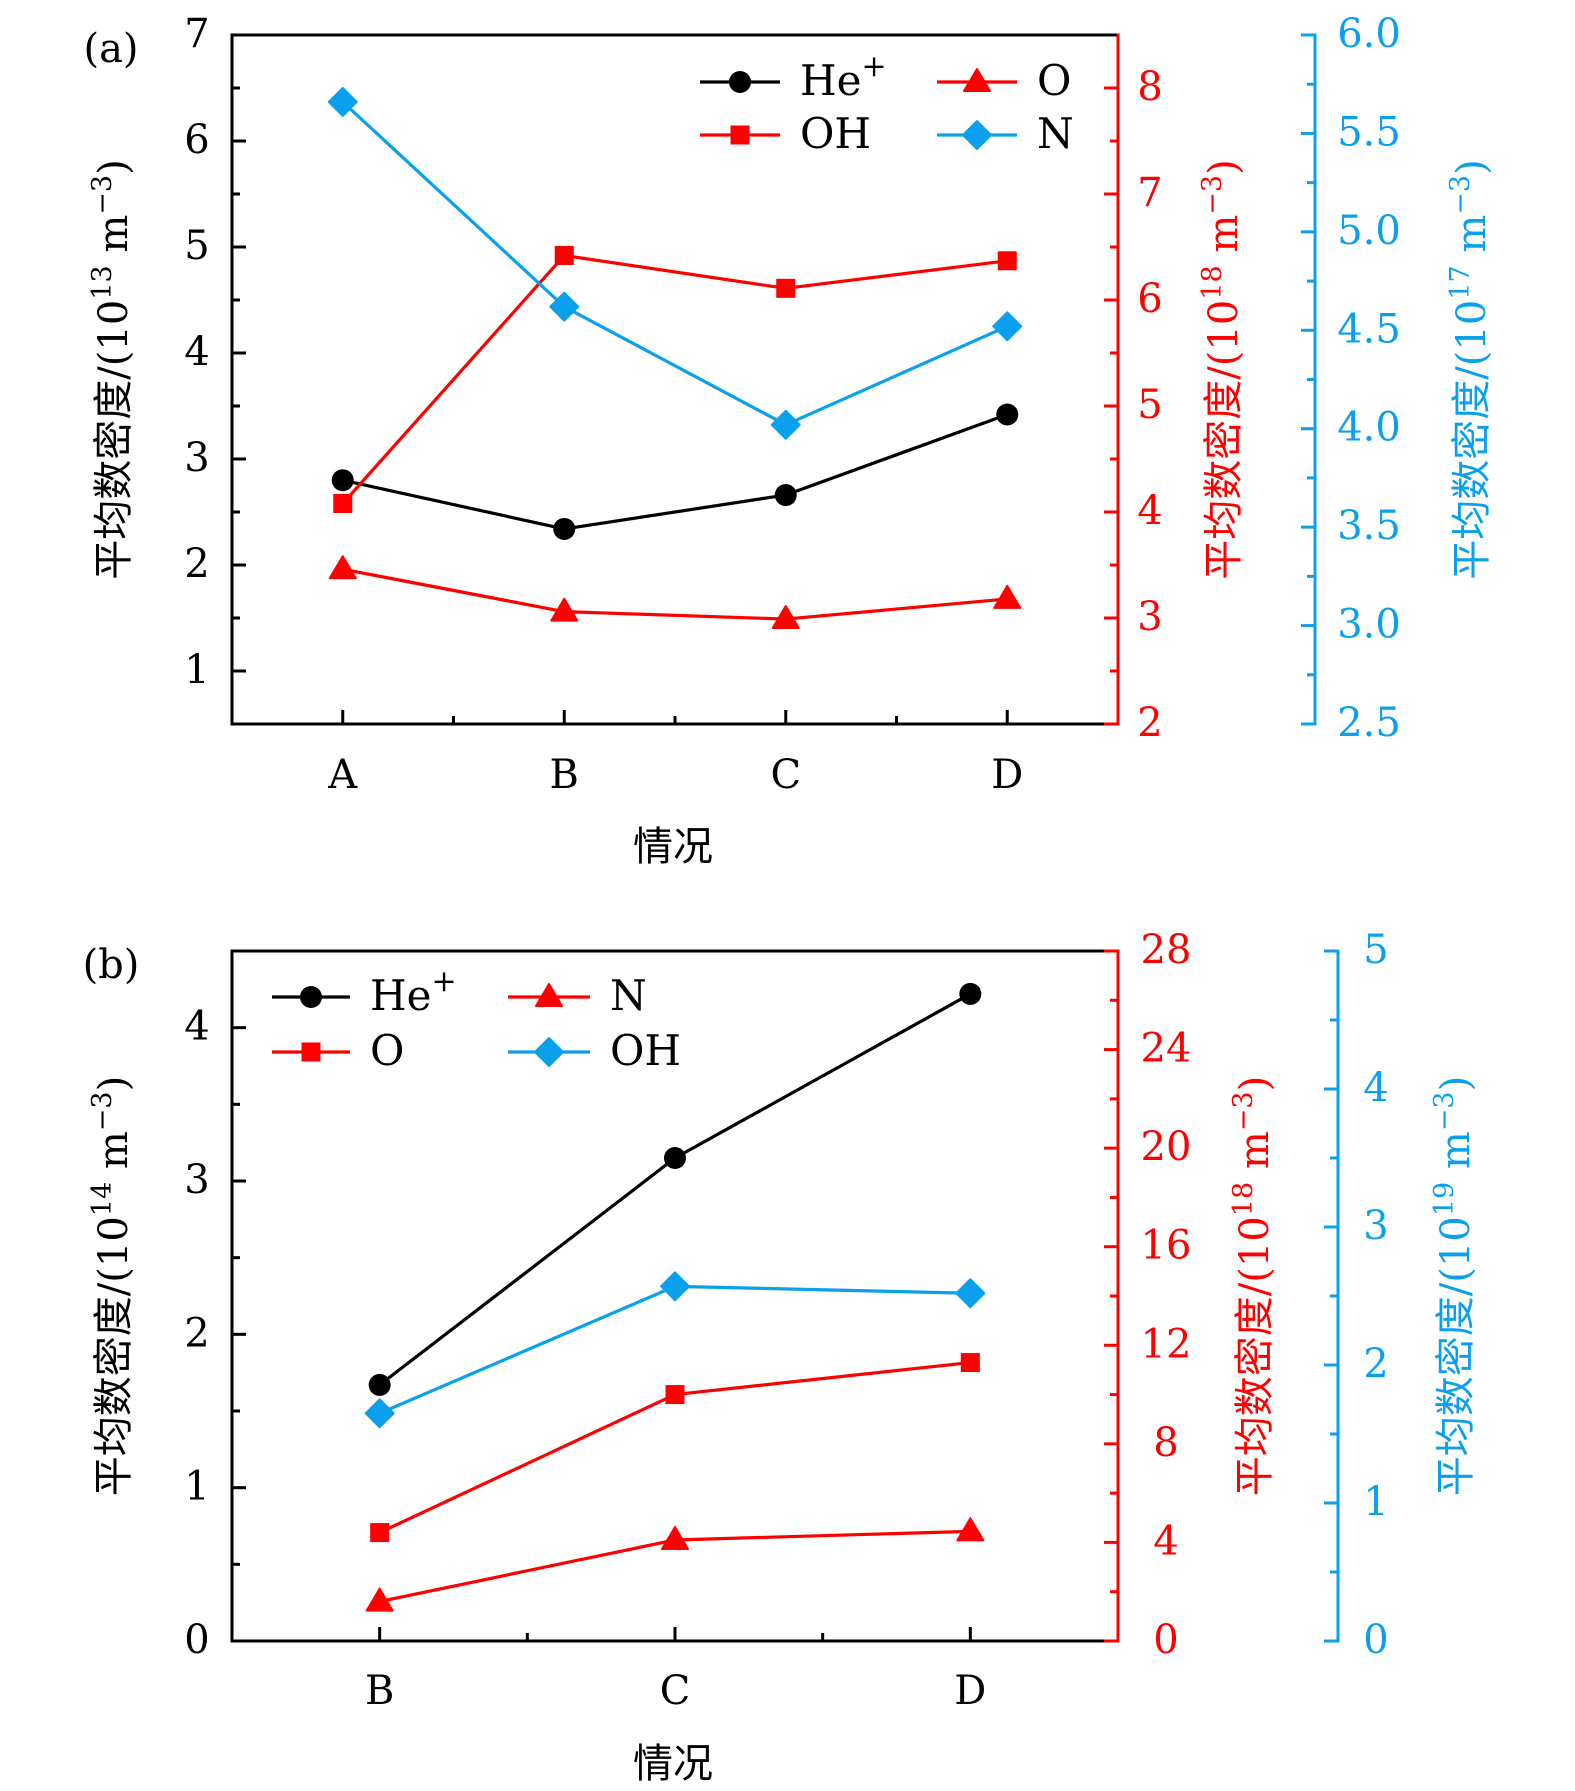 The height and width of the screenshot is (1791, 1575). Describe the element at coordinates (549, 1052) in the screenshot. I see `legend-marker-diamond` at that location.